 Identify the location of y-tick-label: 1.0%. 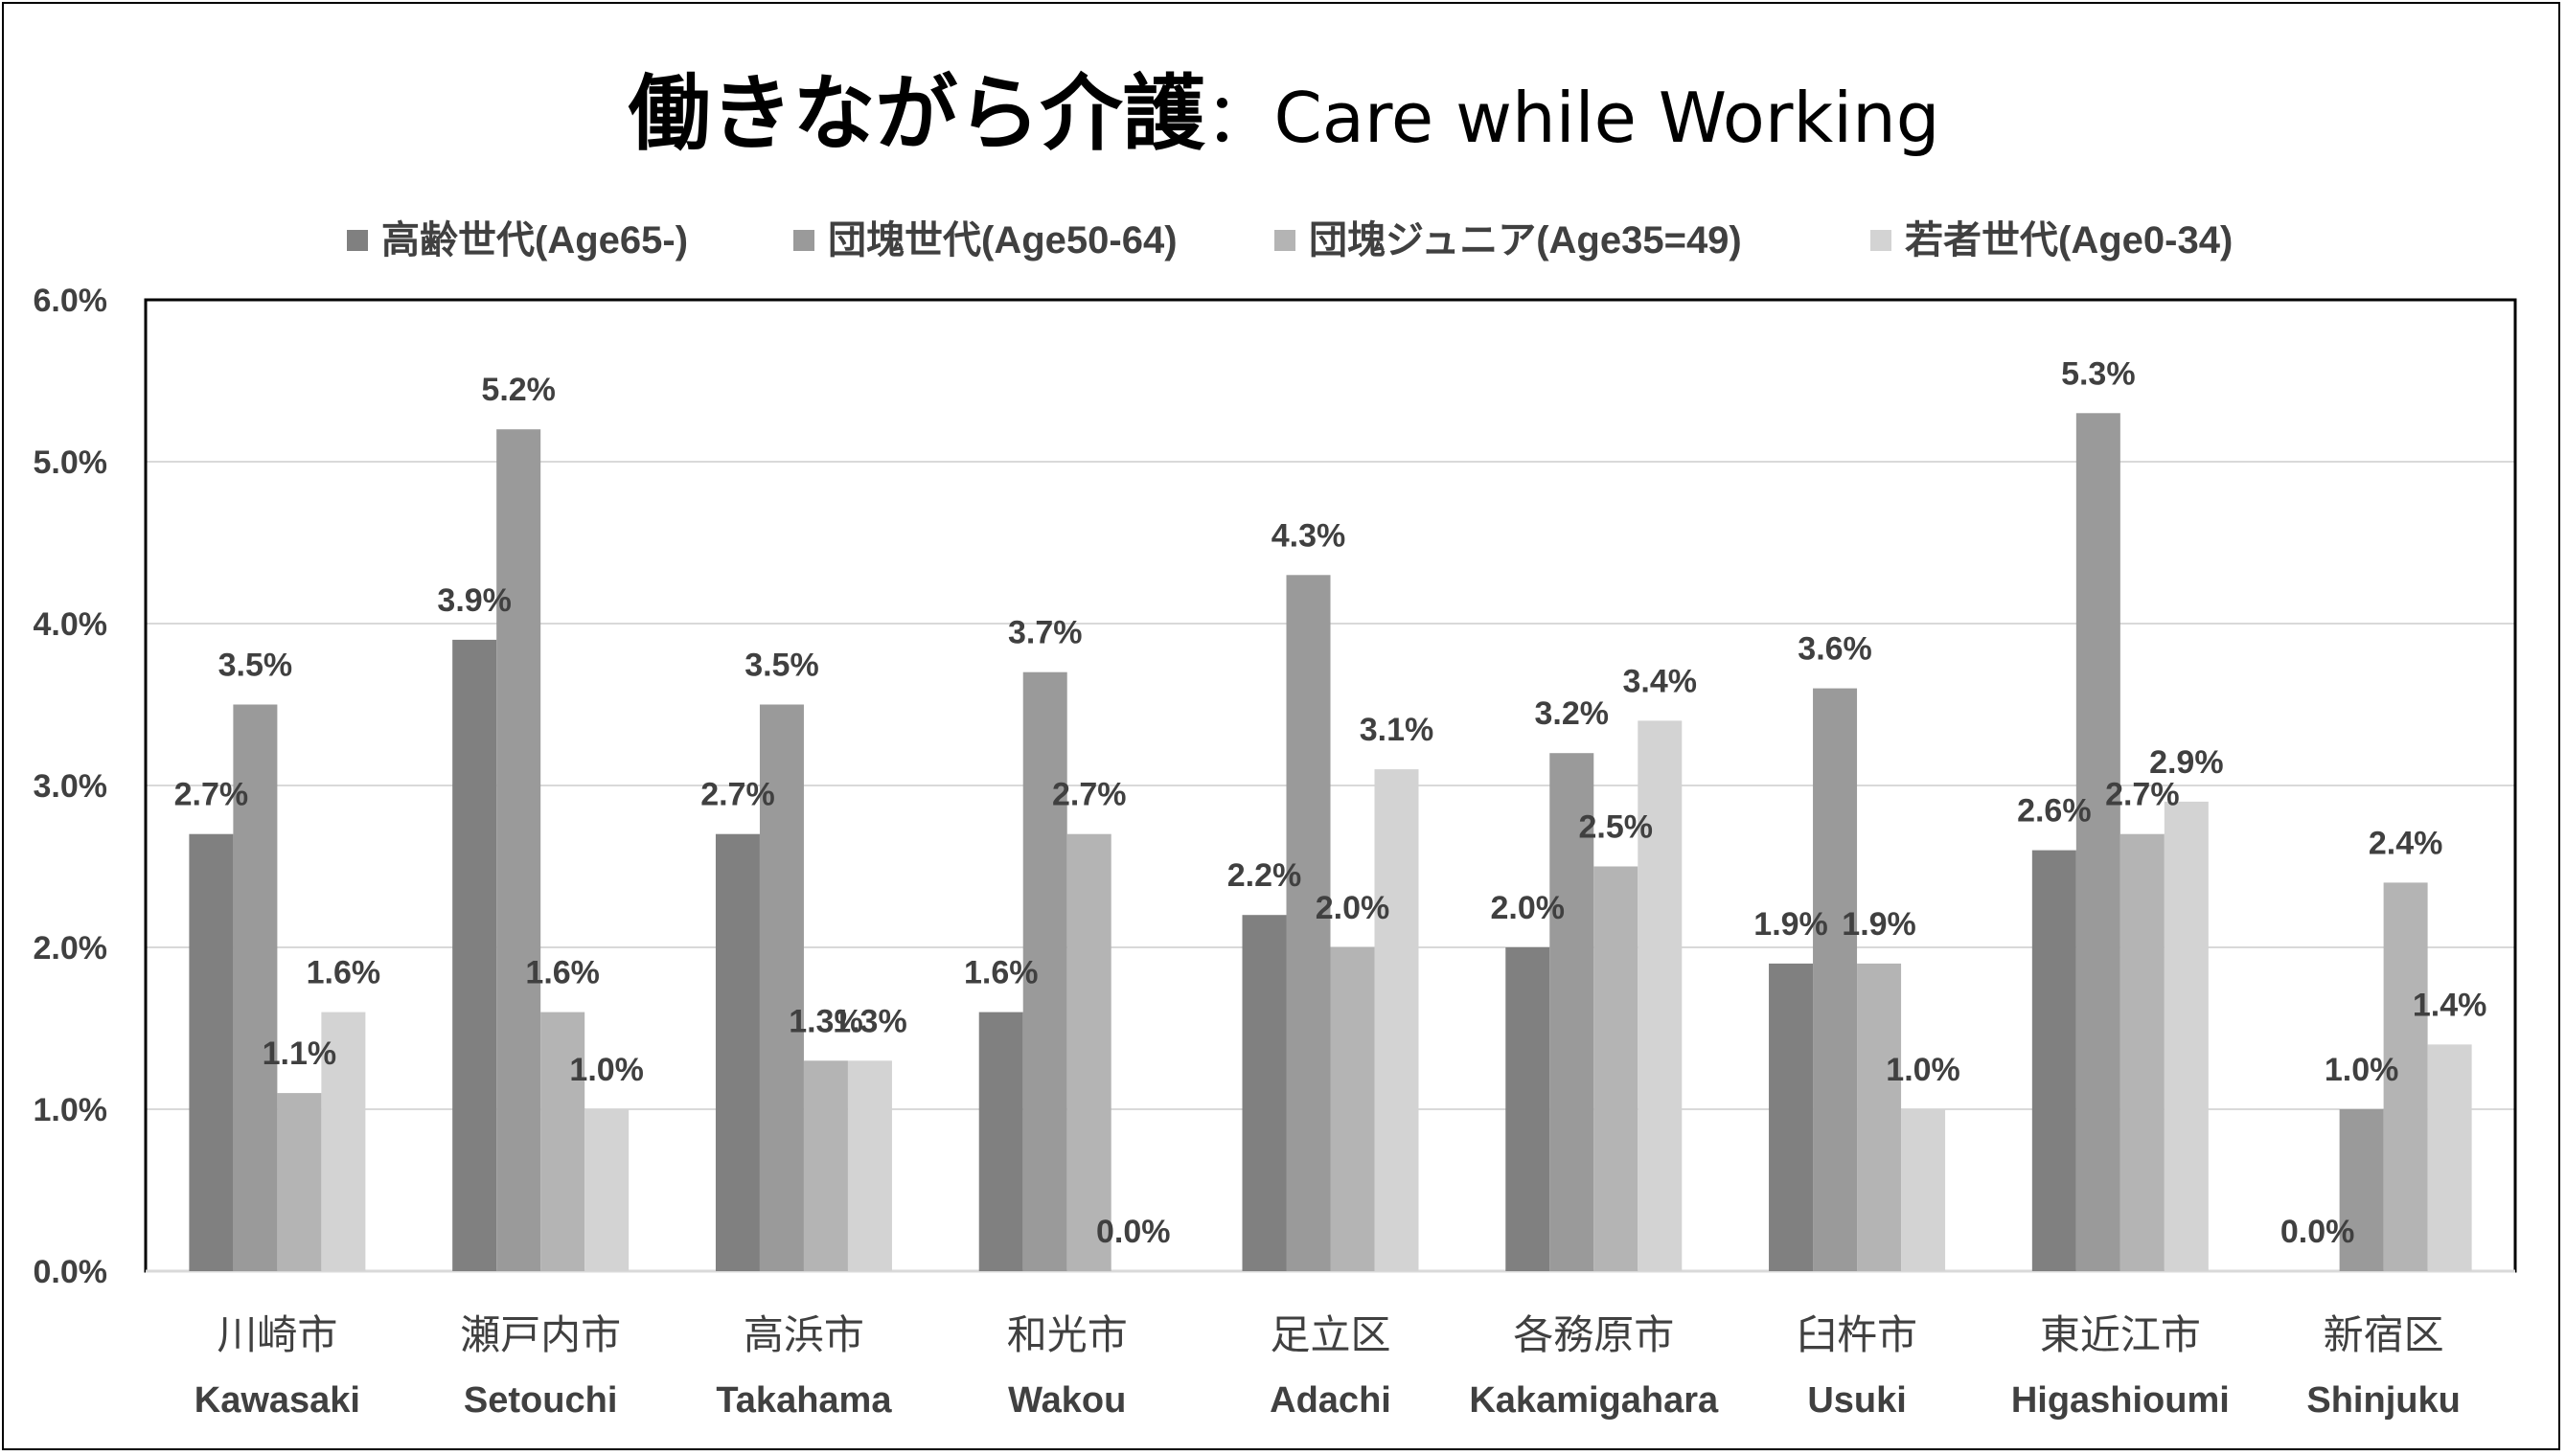
(71, 1110).